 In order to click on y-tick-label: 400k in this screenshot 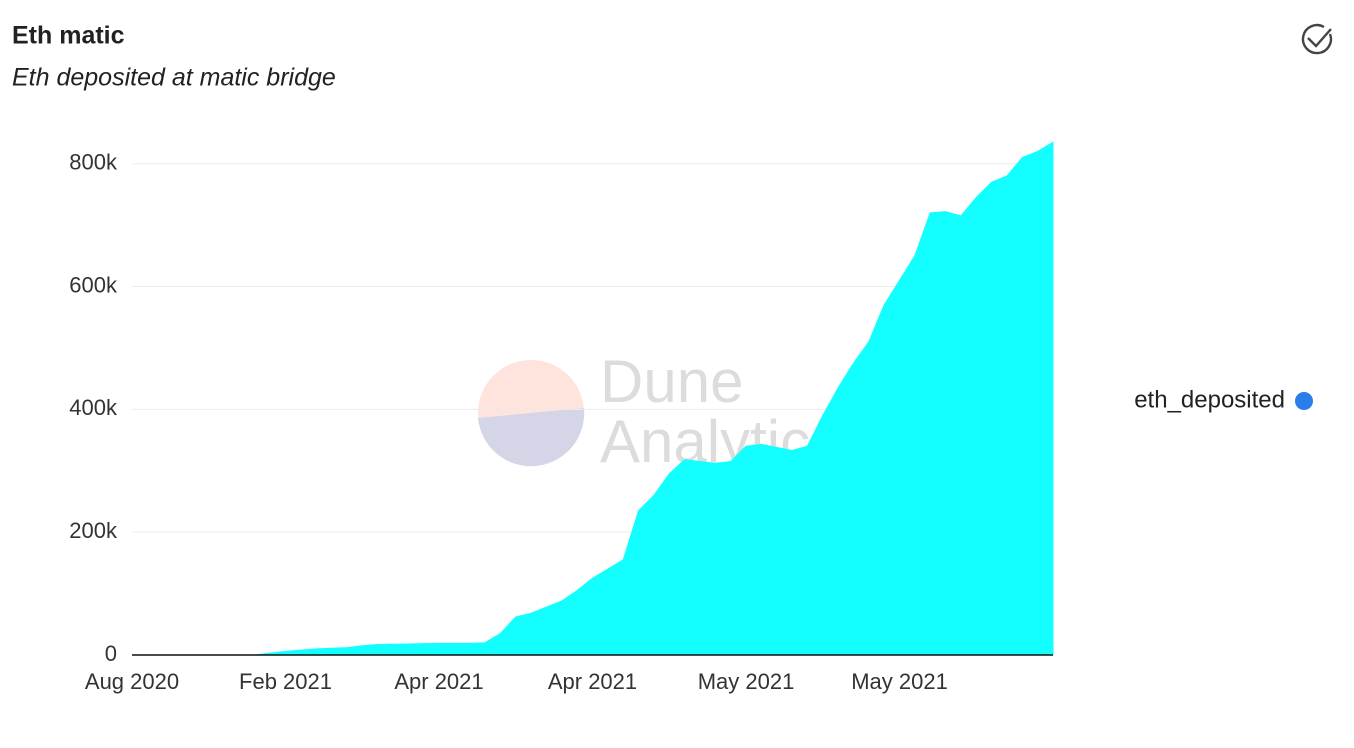, I will do `click(93, 407)`.